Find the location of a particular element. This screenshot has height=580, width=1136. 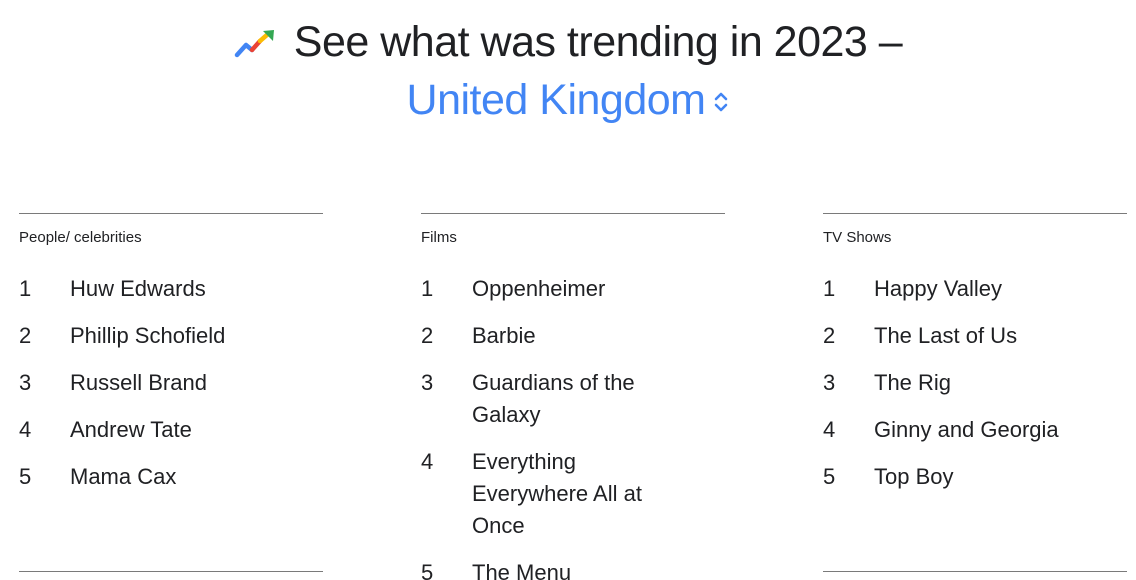

item-name: Ginny and Georgia is located at coordinates (966, 429).